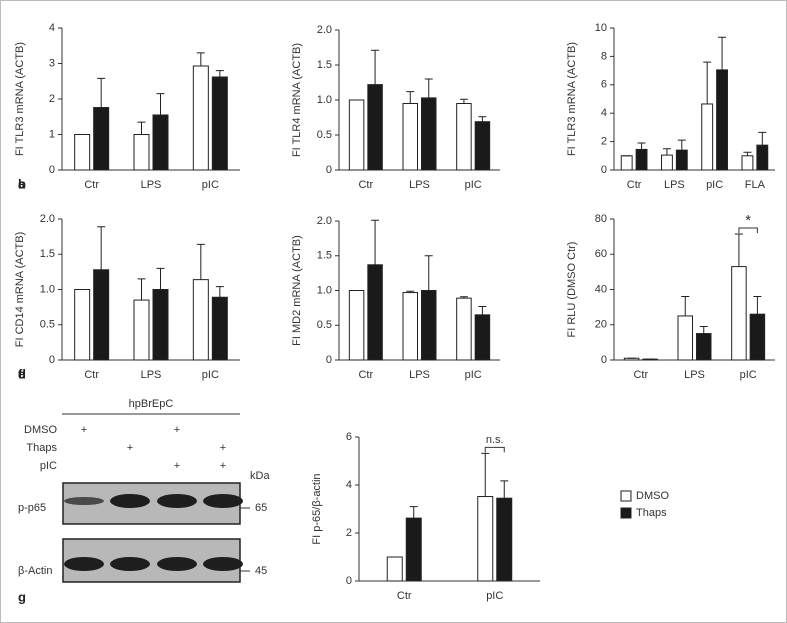 The width and height of the screenshot is (787, 623). Describe the element at coordinates (349, 437) in the screenshot. I see `y-tick-label: 6` at that location.